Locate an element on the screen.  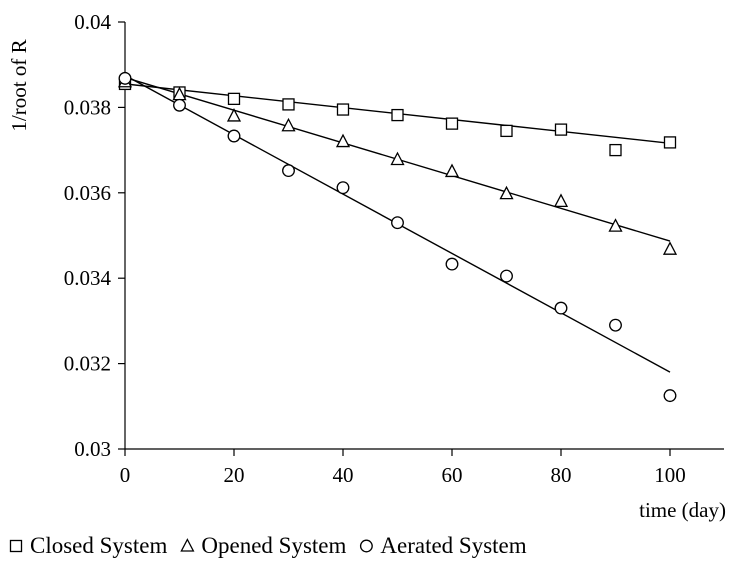
x-tick-label: 40 is located at coordinates (343, 475).